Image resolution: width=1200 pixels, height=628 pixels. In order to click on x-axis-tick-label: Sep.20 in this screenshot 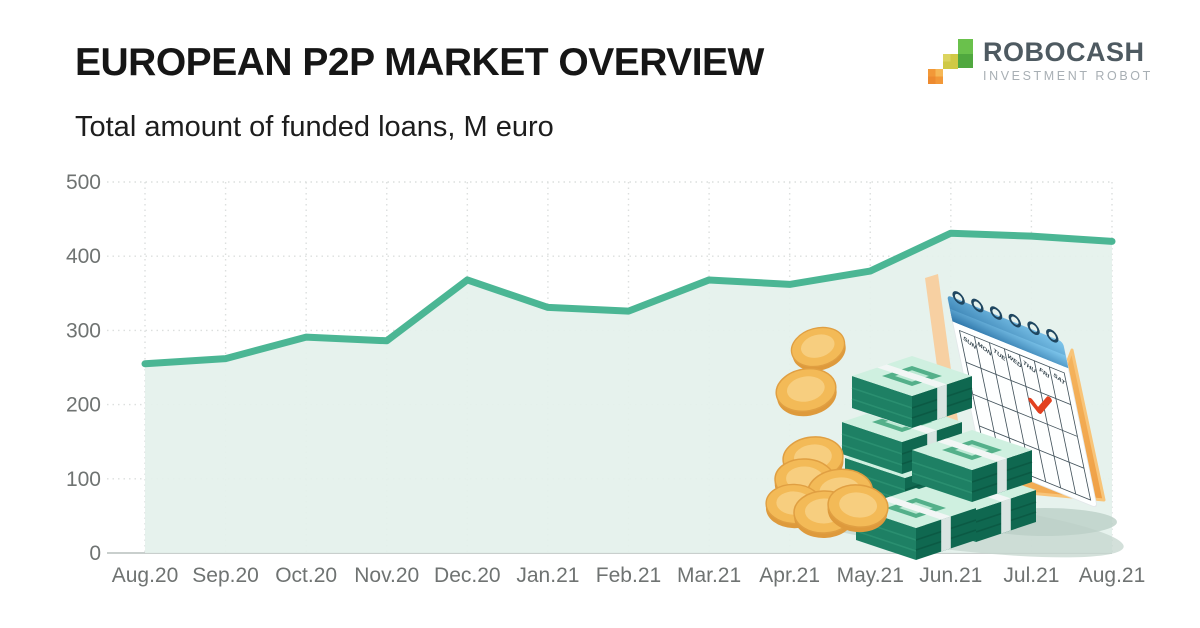, I will do `click(225, 575)`.